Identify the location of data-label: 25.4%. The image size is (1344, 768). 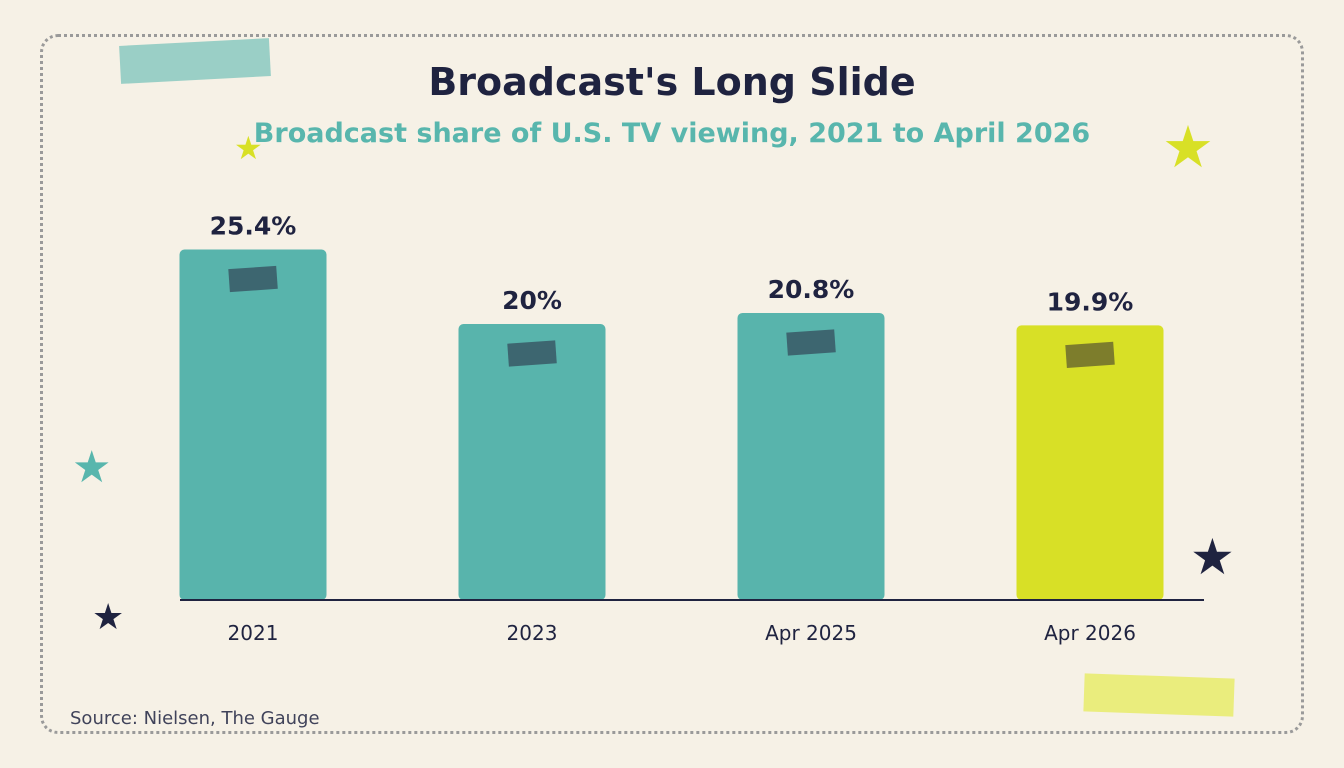
(253, 225).